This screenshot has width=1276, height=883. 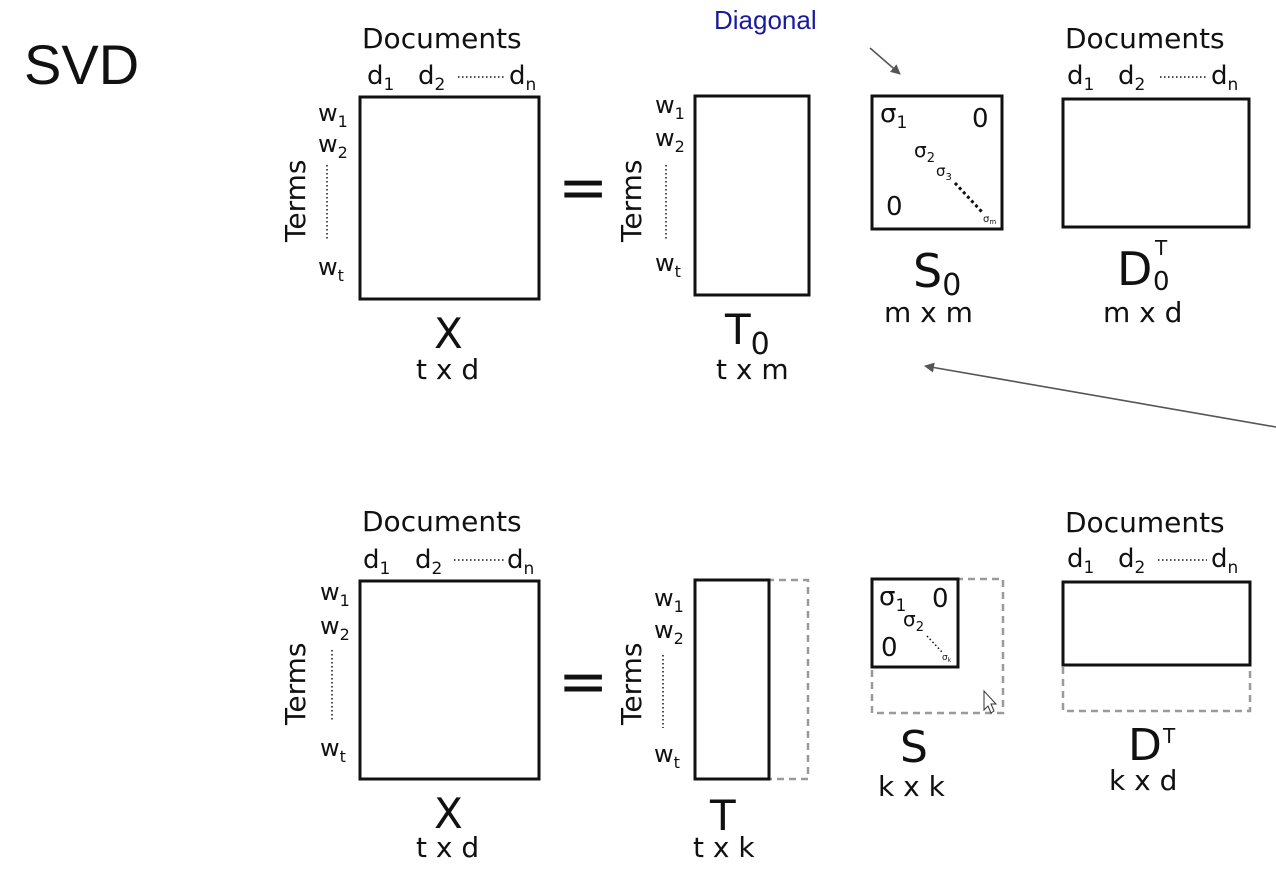 What do you see at coordinates (81, 64) in the screenshot?
I see `slide-title: SVD` at bounding box center [81, 64].